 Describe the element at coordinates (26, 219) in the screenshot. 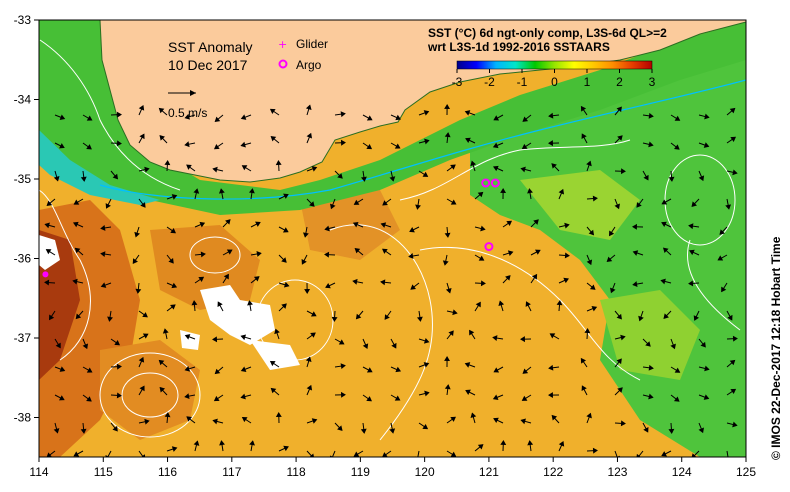

I see `y-axis: -33 -34 -35 -36 -37 -38` at that location.